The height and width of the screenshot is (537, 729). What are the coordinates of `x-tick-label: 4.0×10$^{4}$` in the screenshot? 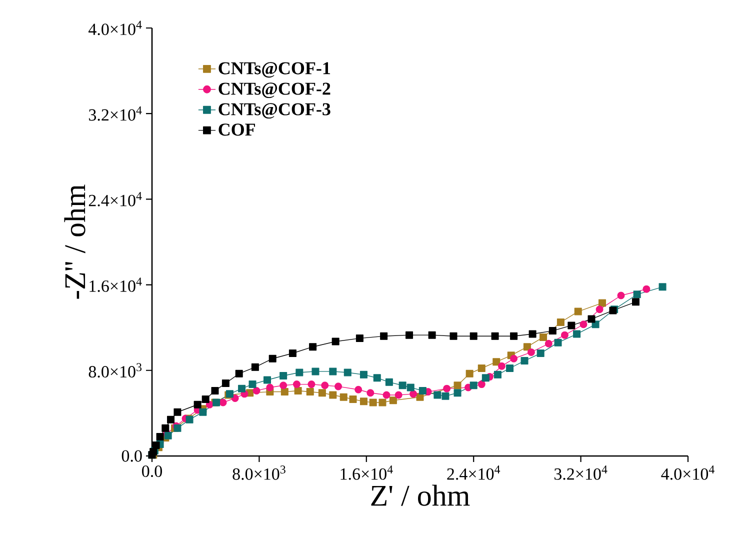 It's located at (687, 473).